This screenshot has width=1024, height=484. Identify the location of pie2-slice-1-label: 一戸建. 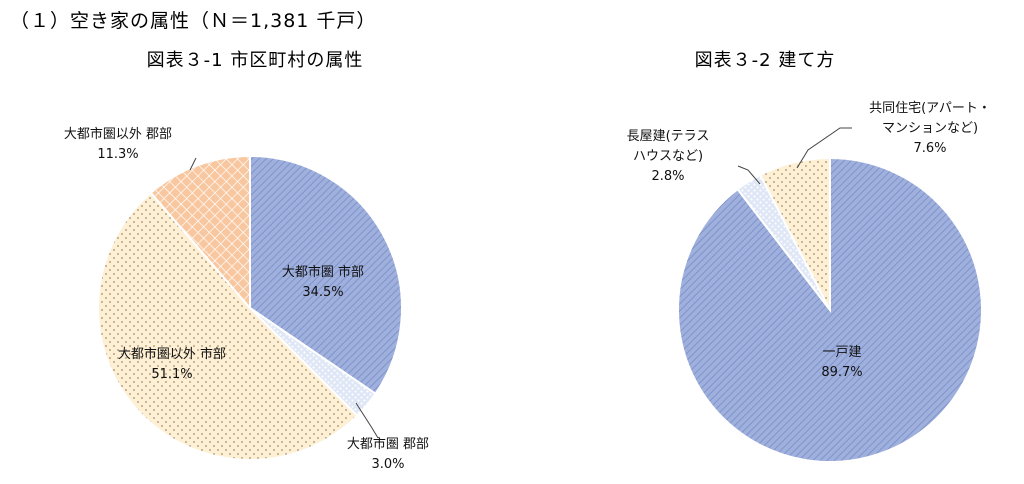
(841, 352).